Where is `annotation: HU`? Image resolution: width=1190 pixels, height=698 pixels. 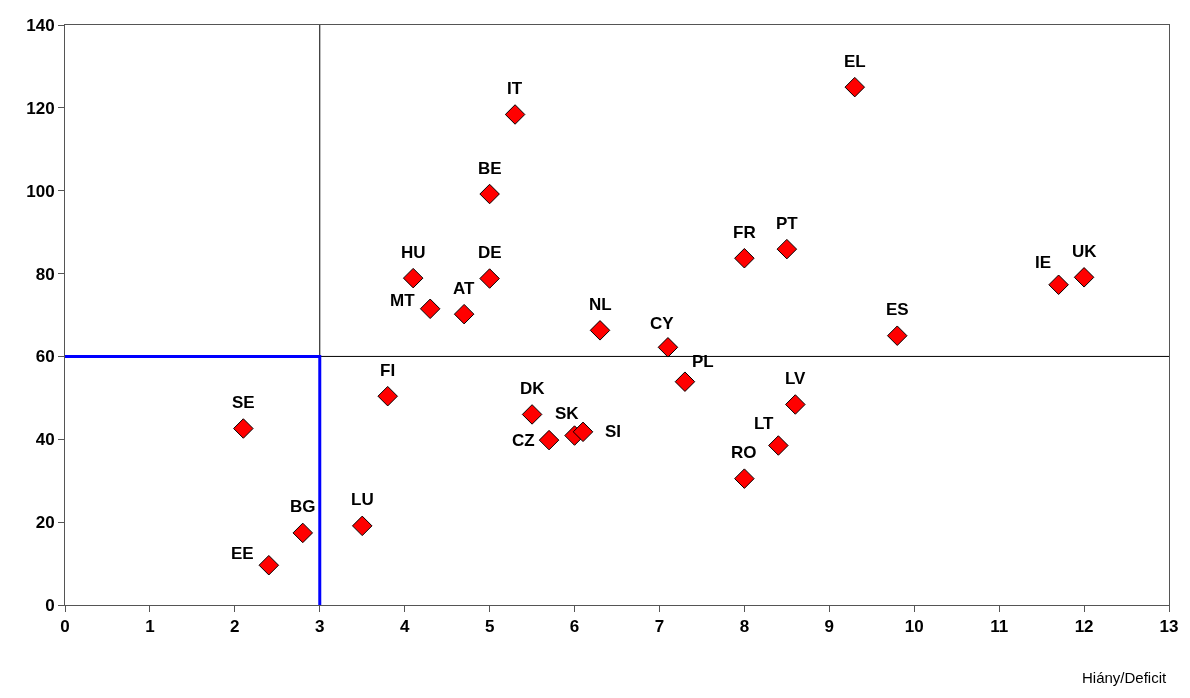
annotation: HU is located at coordinates (413, 252).